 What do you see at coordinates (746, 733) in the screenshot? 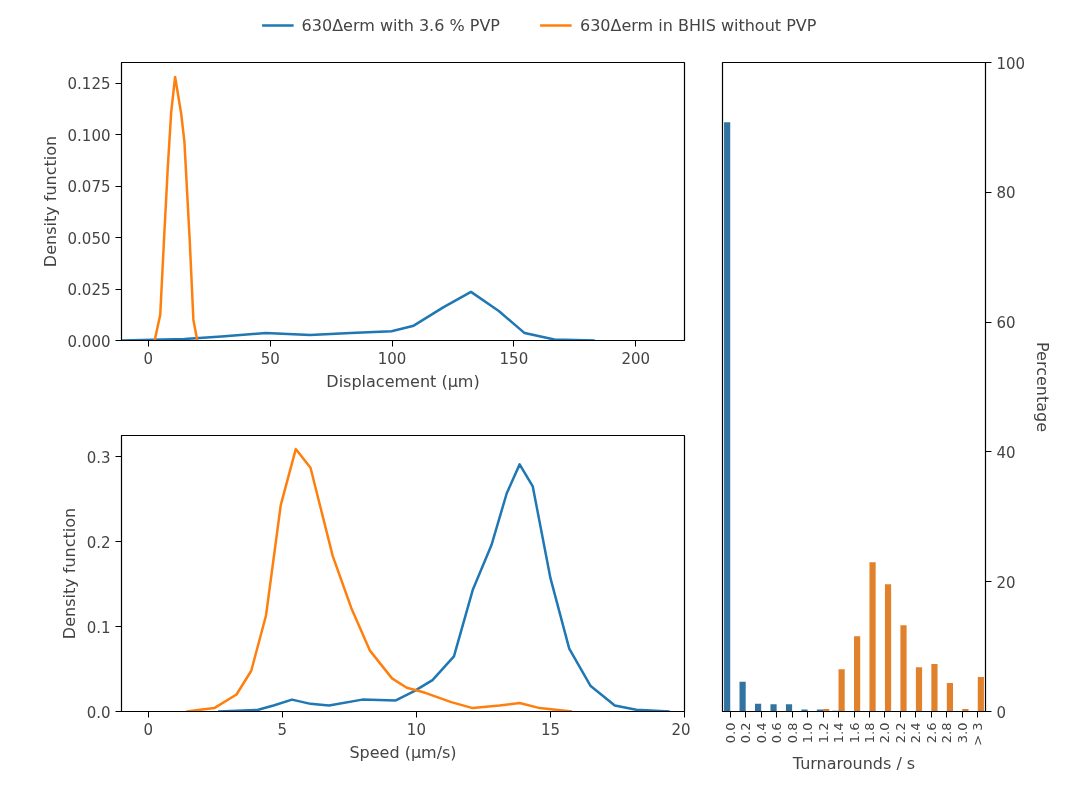
I see `x-tick-label: 0.2` at bounding box center [746, 733].